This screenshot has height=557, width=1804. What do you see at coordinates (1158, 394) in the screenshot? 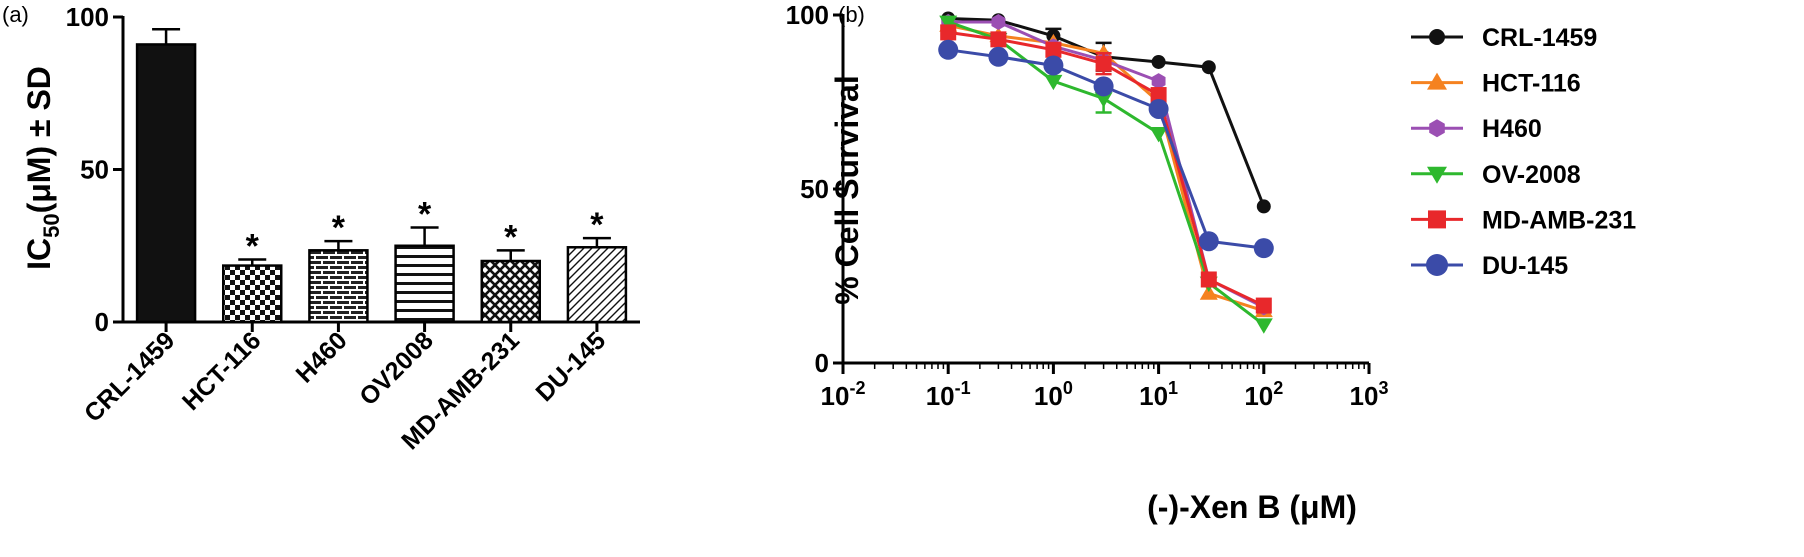
I see `x-tick-label: 10¹` at bounding box center [1158, 394].